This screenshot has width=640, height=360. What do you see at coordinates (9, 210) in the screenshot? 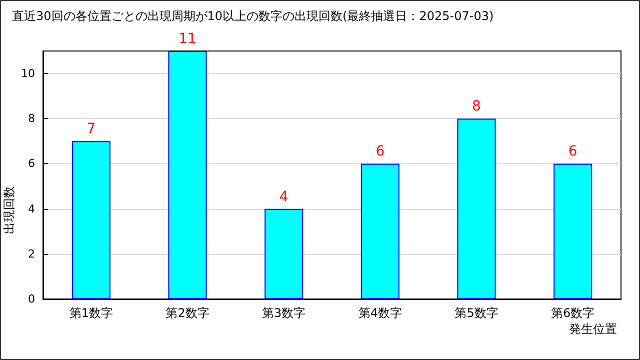
I see `y-axis-title: 出現回数` at bounding box center [9, 210].